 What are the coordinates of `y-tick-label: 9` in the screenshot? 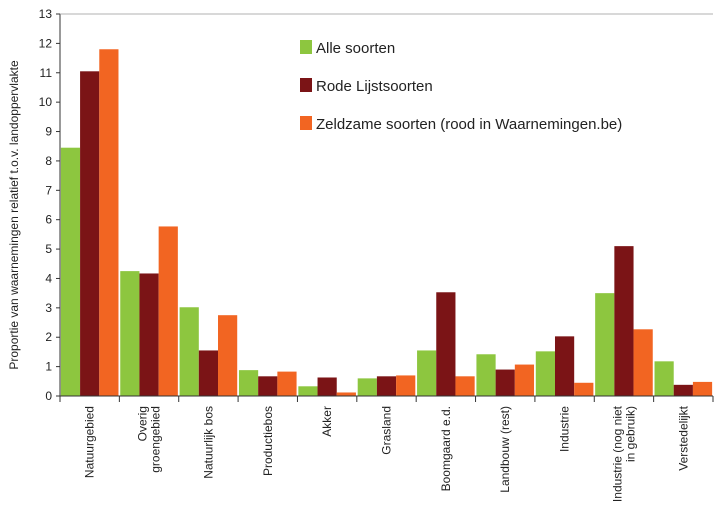 It's located at (48, 132).